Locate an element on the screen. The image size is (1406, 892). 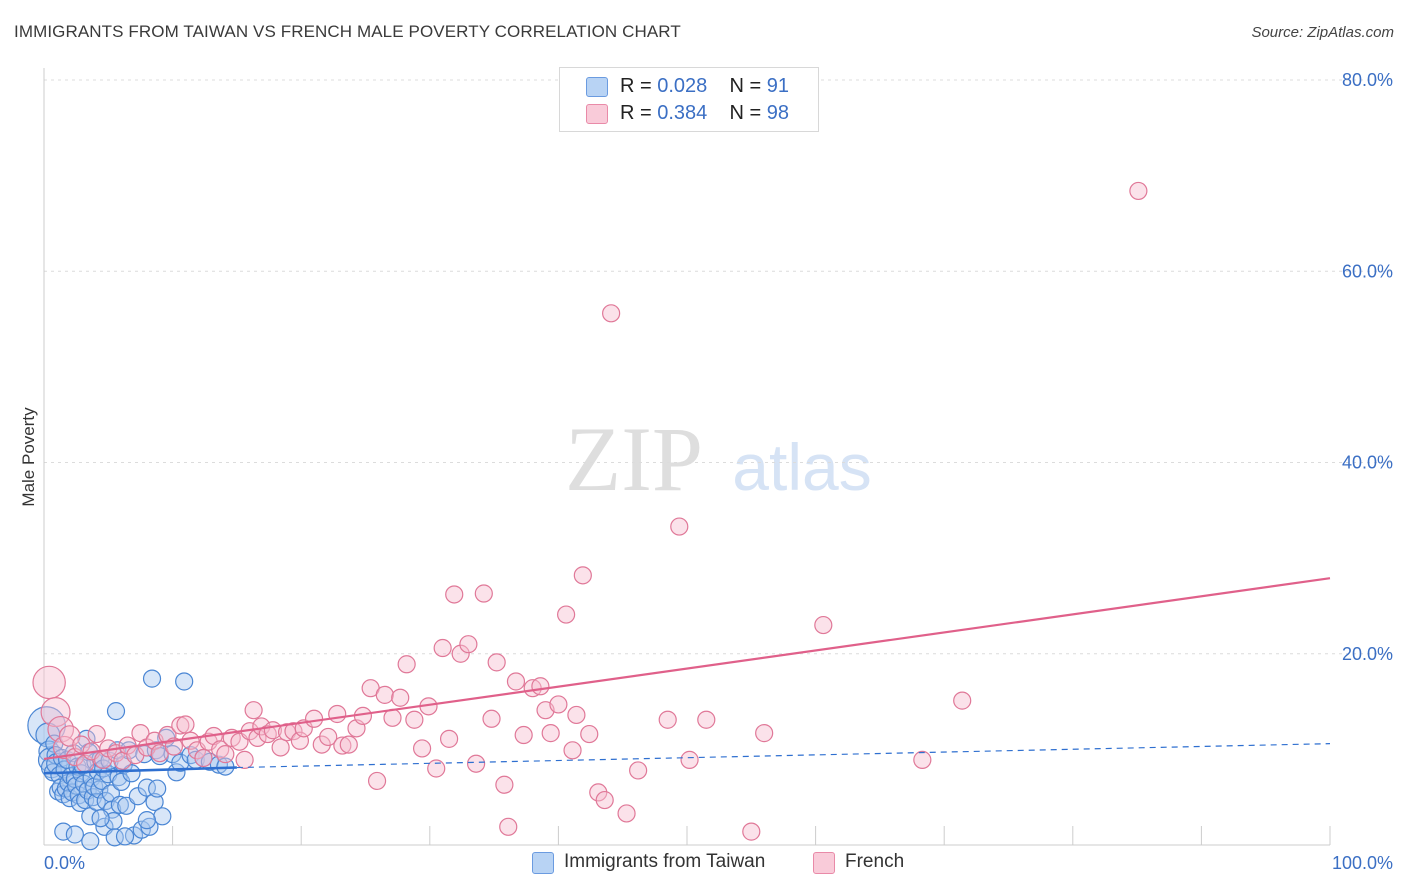
legend-swatch-taiwan is located at coordinates (597, 87).